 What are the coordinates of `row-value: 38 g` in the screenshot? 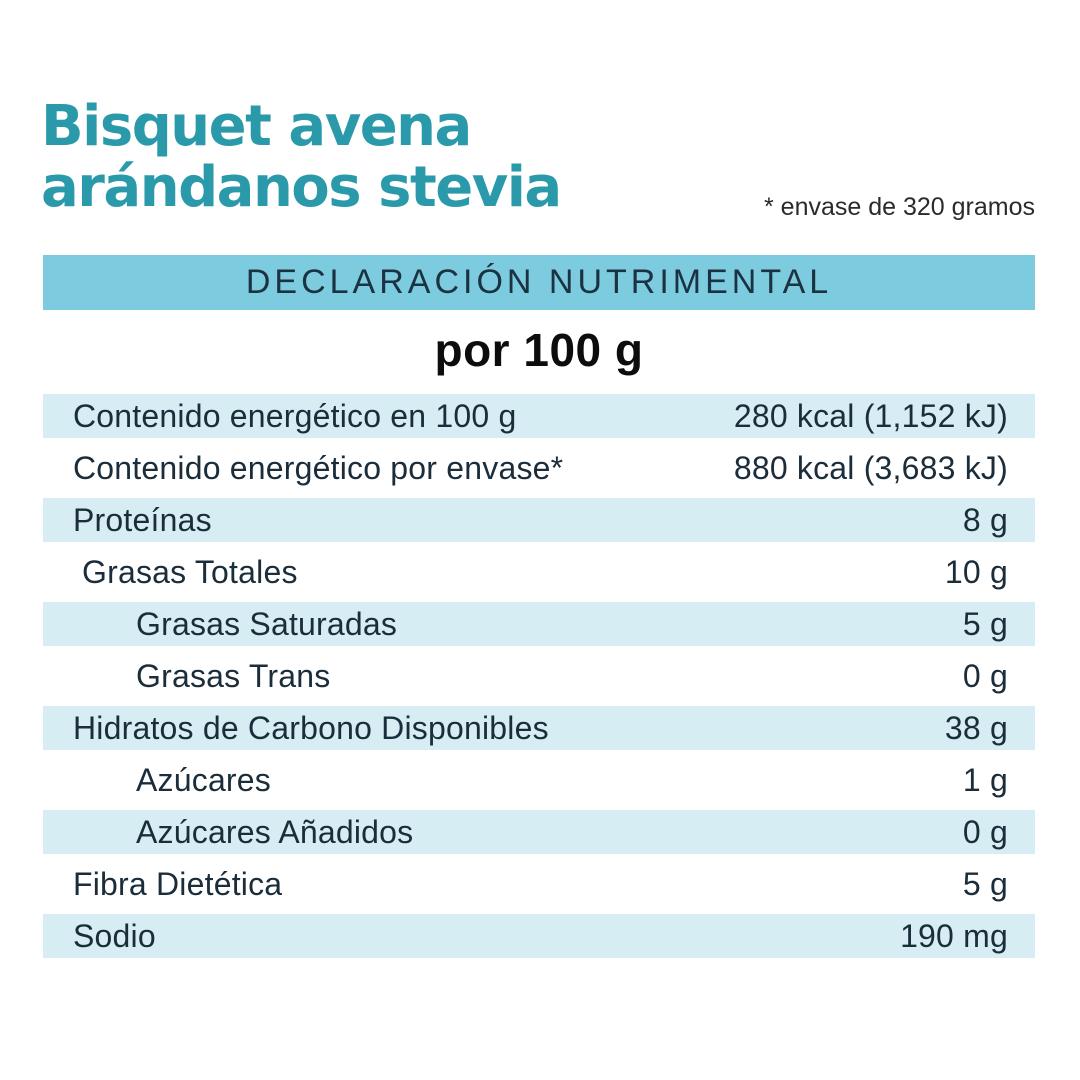 It's located at (976, 727).